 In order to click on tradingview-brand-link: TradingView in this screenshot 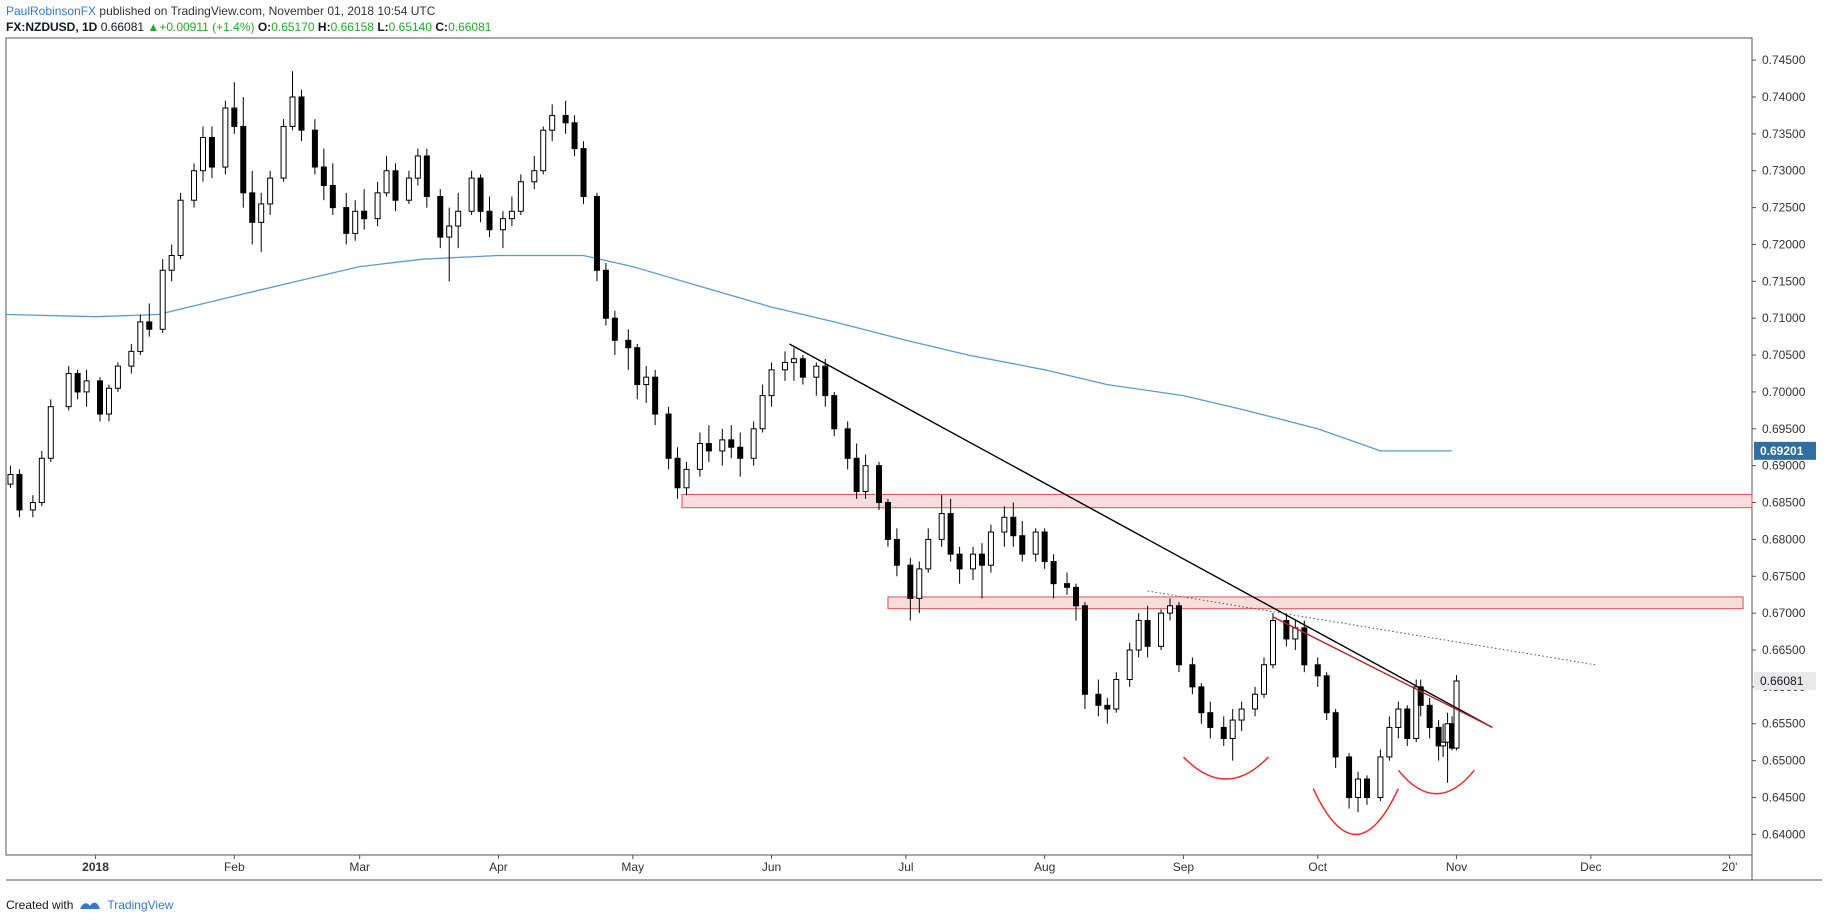, I will do `click(140, 905)`.